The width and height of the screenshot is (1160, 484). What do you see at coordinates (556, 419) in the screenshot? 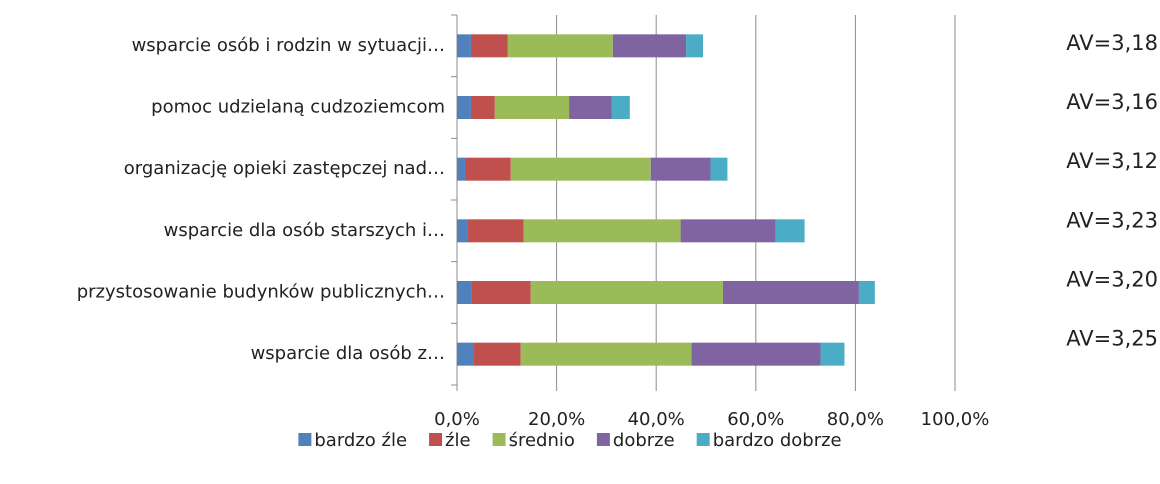
I see `x-tick-label: 20,0%` at bounding box center [556, 419].